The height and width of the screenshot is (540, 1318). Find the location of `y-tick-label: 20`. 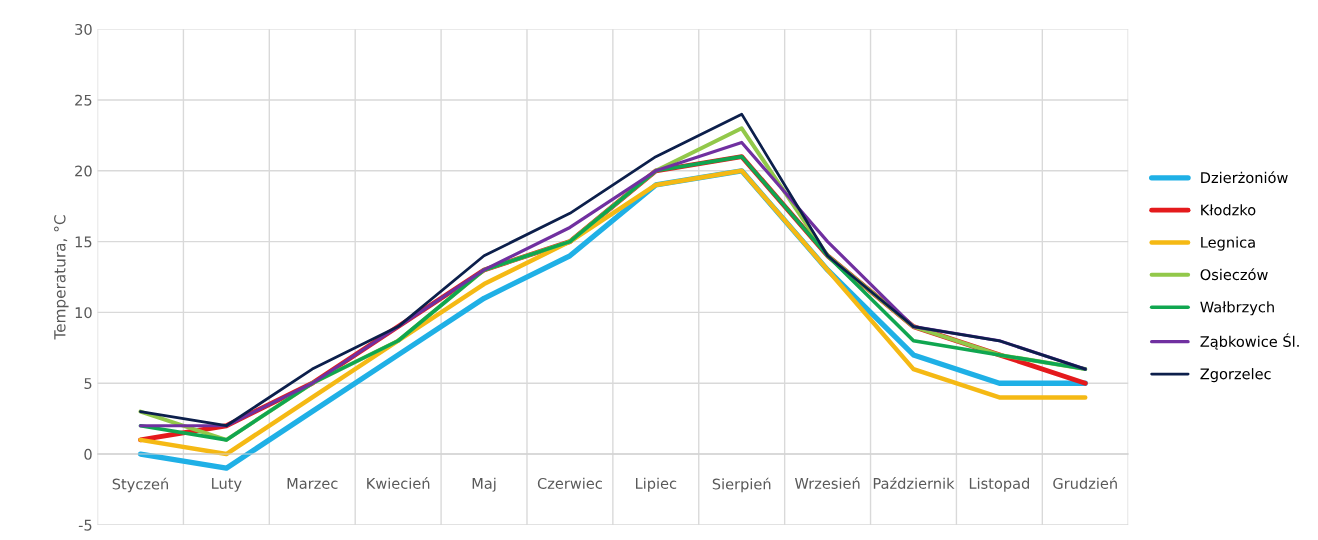

y-tick-label: 20 is located at coordinates (83, 171).